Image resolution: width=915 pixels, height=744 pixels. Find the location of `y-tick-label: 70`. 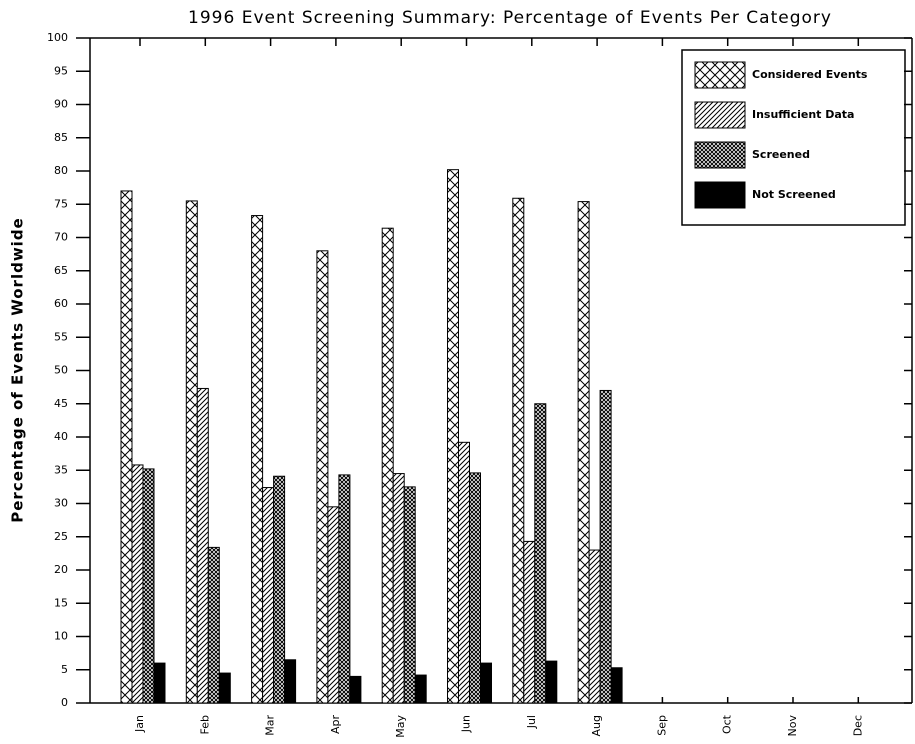

y-tick-label: 70 is located at coordinates (61, 237).